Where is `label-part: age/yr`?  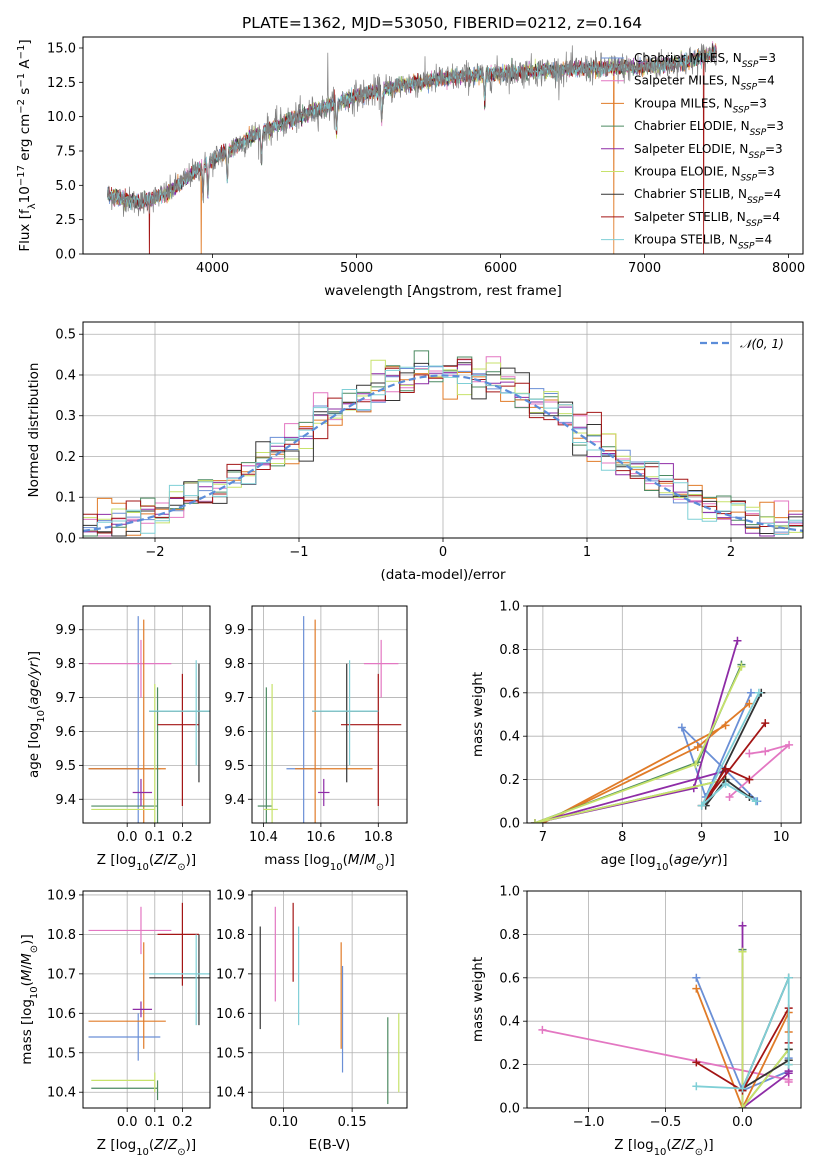
label-part: age/yr is located at coordinates (696, 860).